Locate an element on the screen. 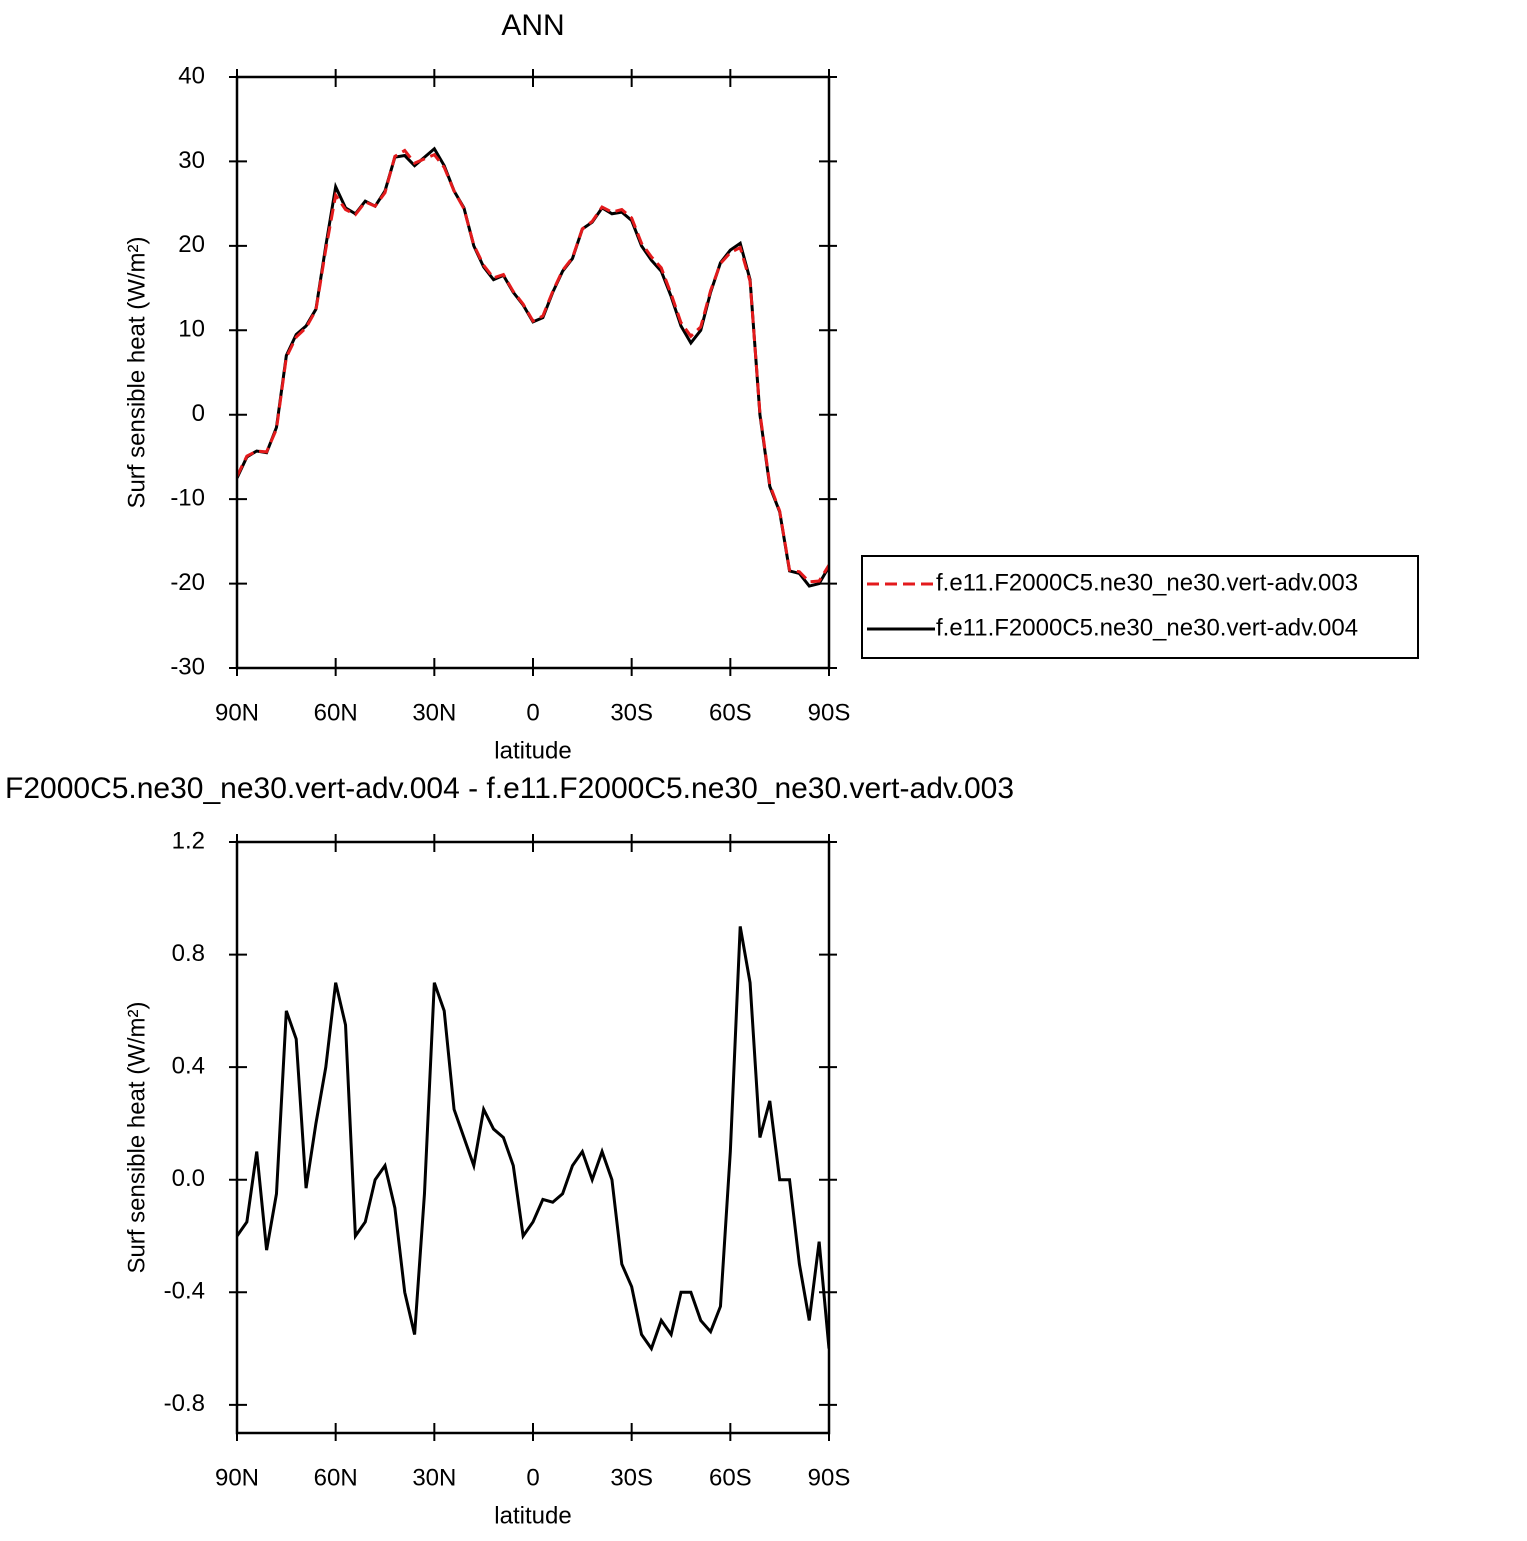 The width and height of the screenshot is (1527, 1541). y-tick-label: 1.2 is located at coordinates (188, 840).